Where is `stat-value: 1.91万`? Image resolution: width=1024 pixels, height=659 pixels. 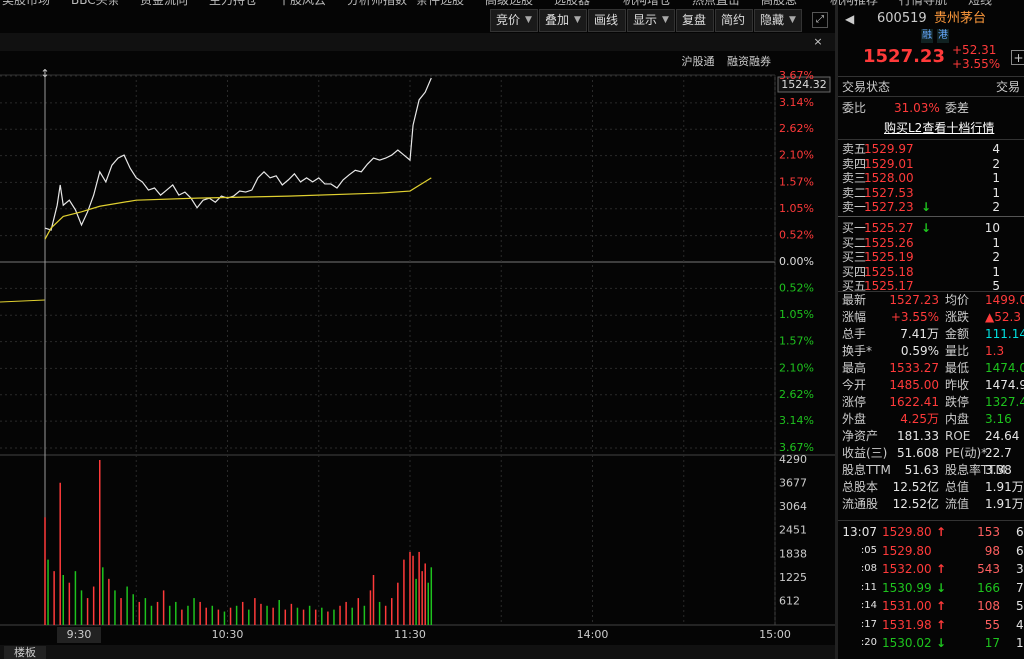
stat-value: 1.91万 is located at coordinates (1004, 504).